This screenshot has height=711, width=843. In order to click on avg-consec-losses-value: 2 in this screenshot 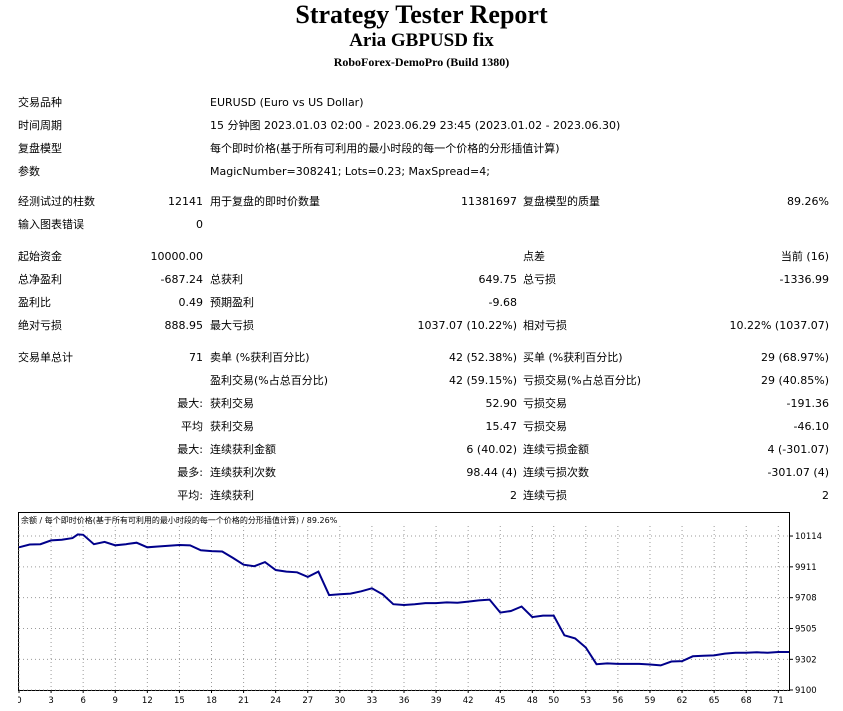, I will do `click(825, 495)`.